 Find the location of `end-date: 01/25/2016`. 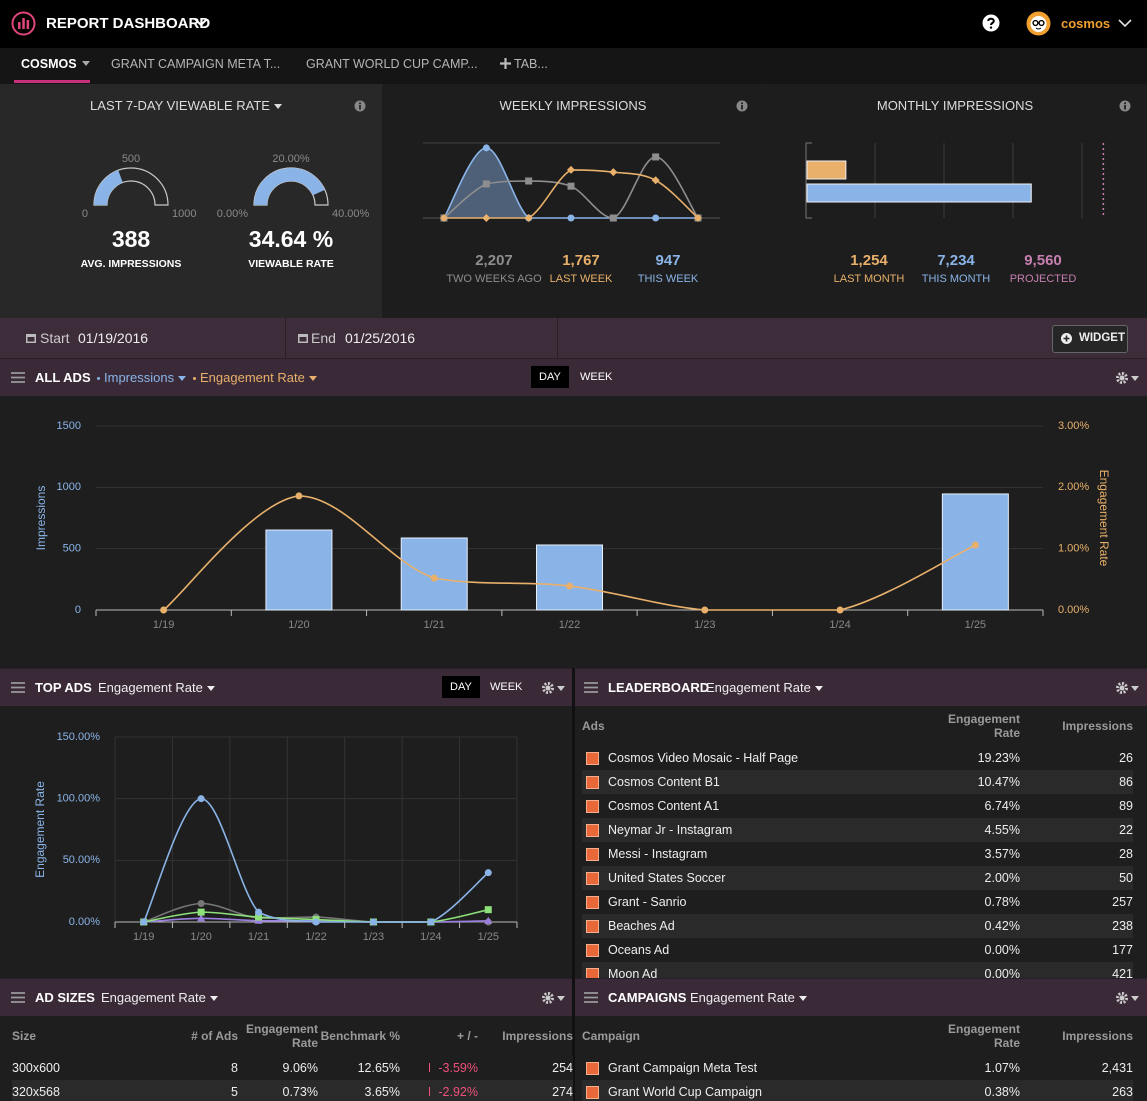

end-date: 01/25/2016 is located at coordinates (380, 338).